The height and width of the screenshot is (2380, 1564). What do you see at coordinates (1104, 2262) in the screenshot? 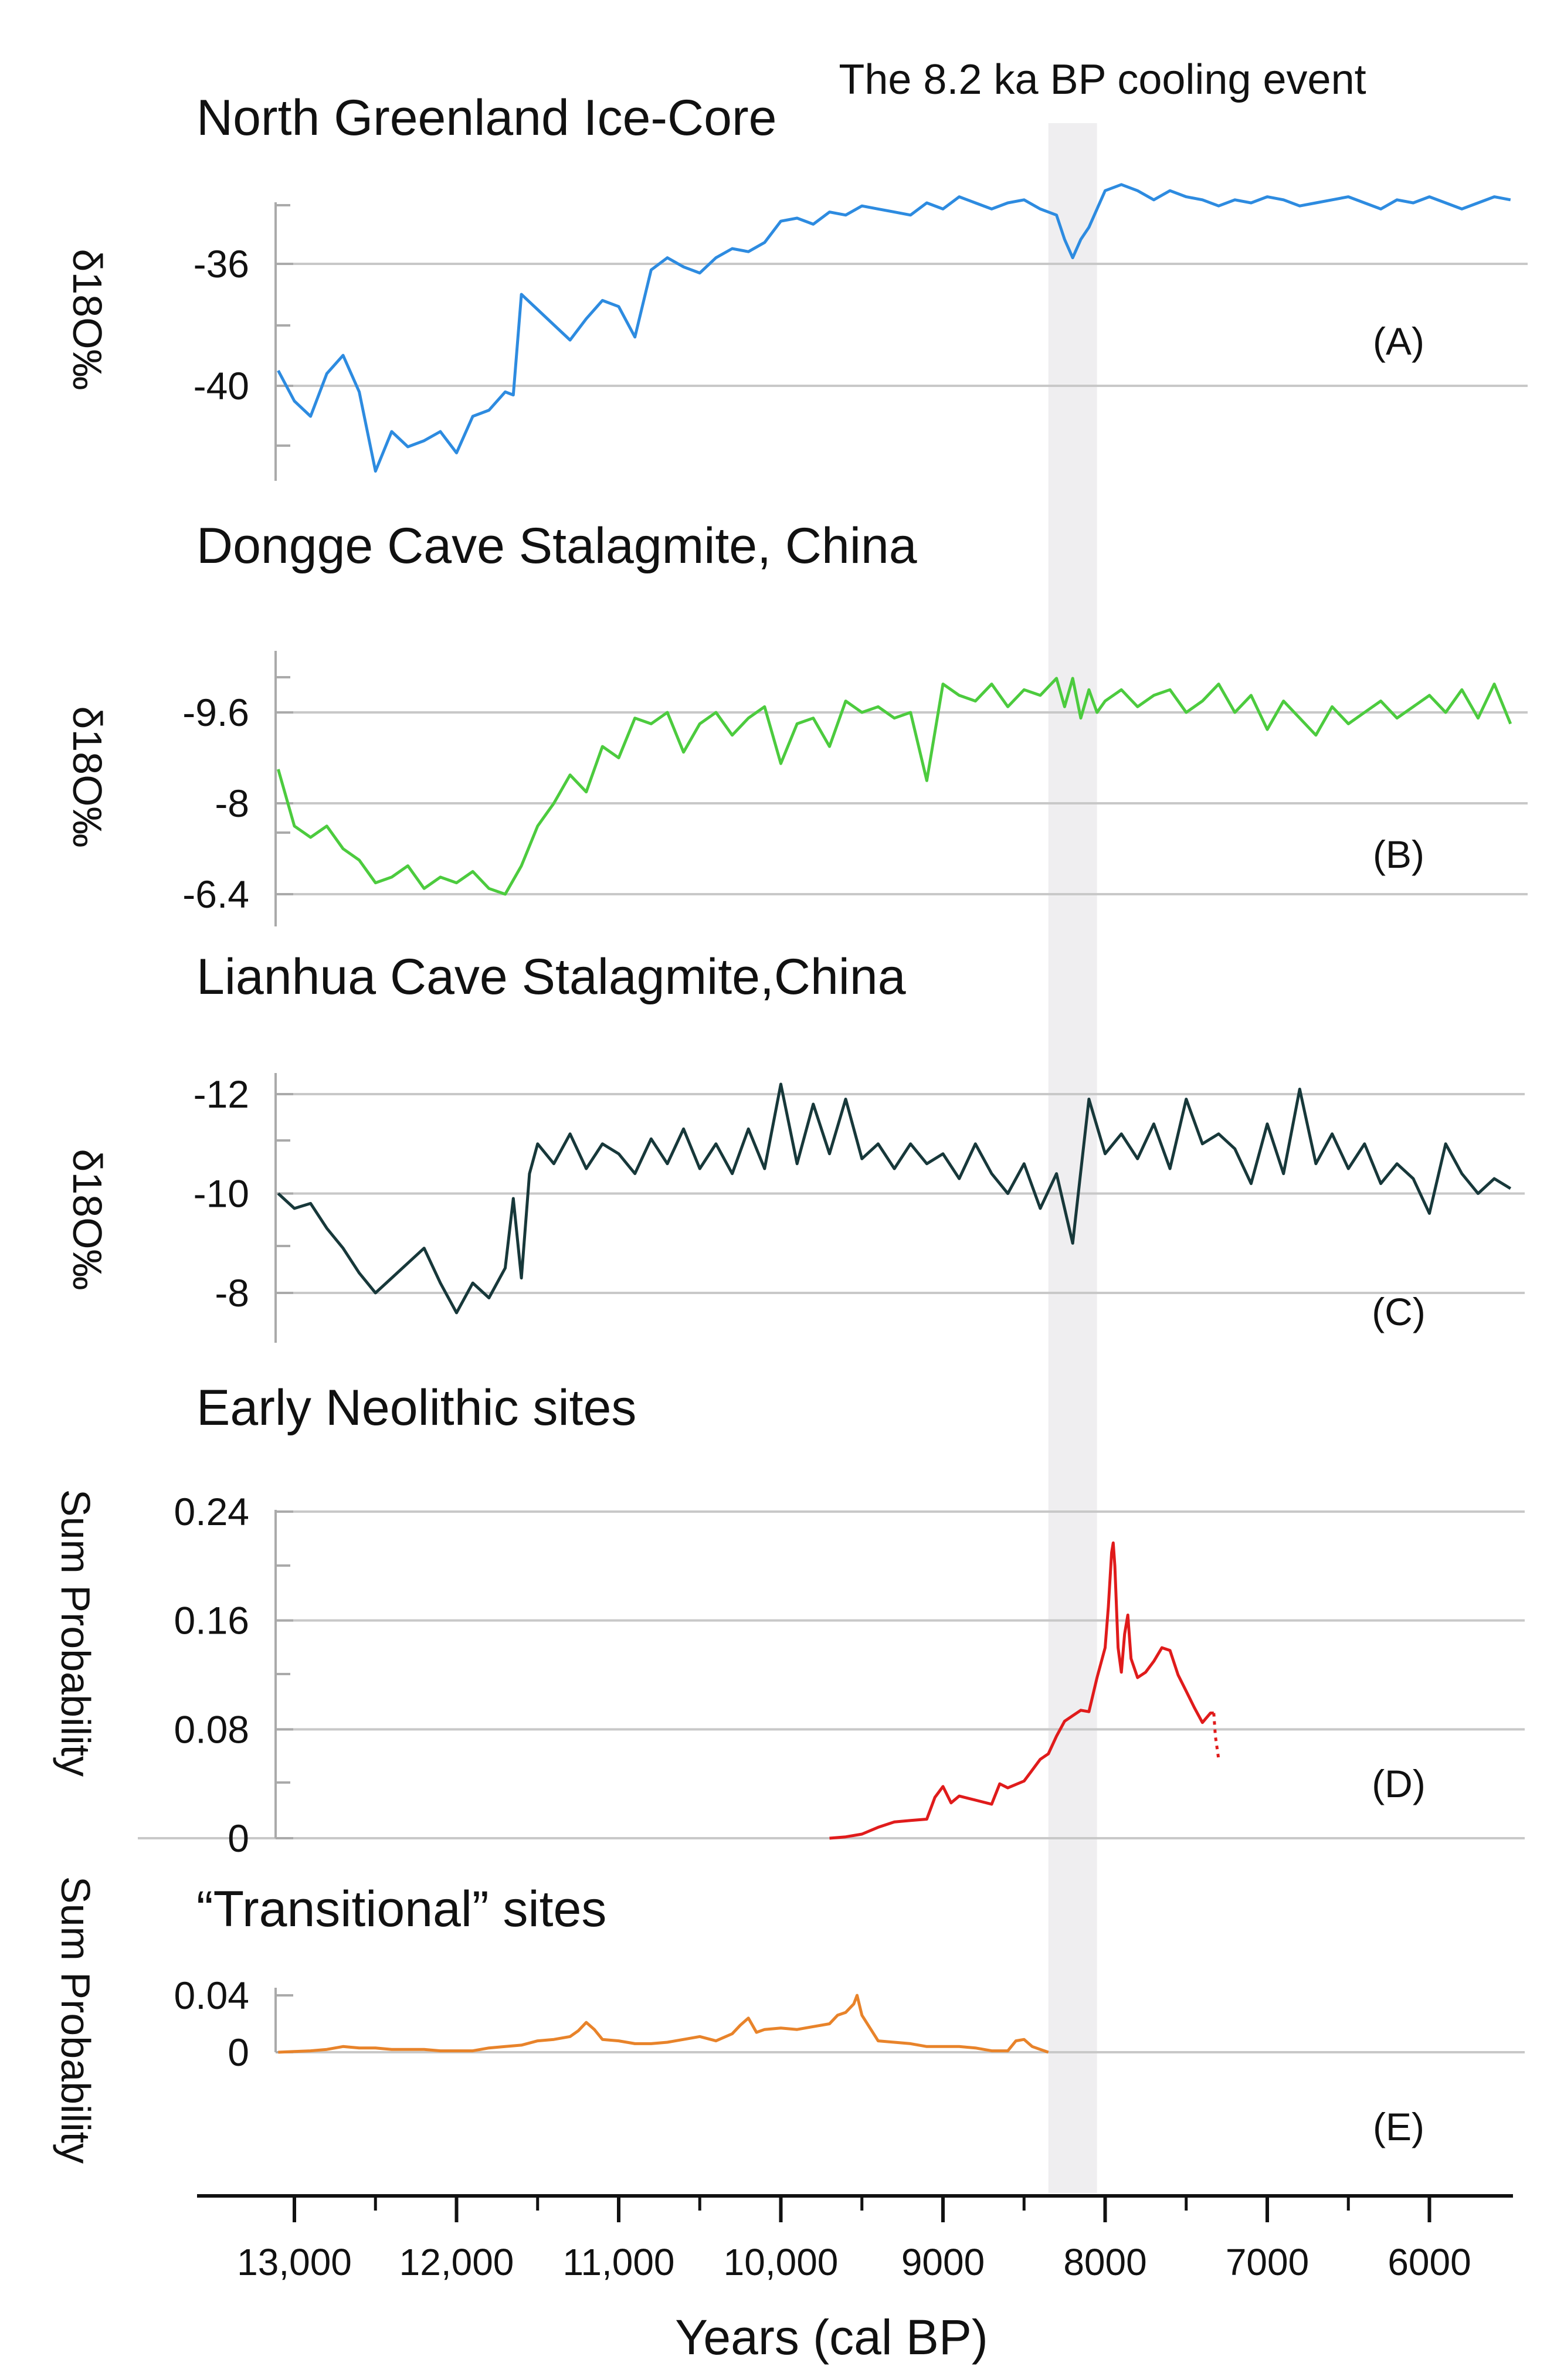
I see `x-tick-label: 8000` at bounding box center [1104, 2262].